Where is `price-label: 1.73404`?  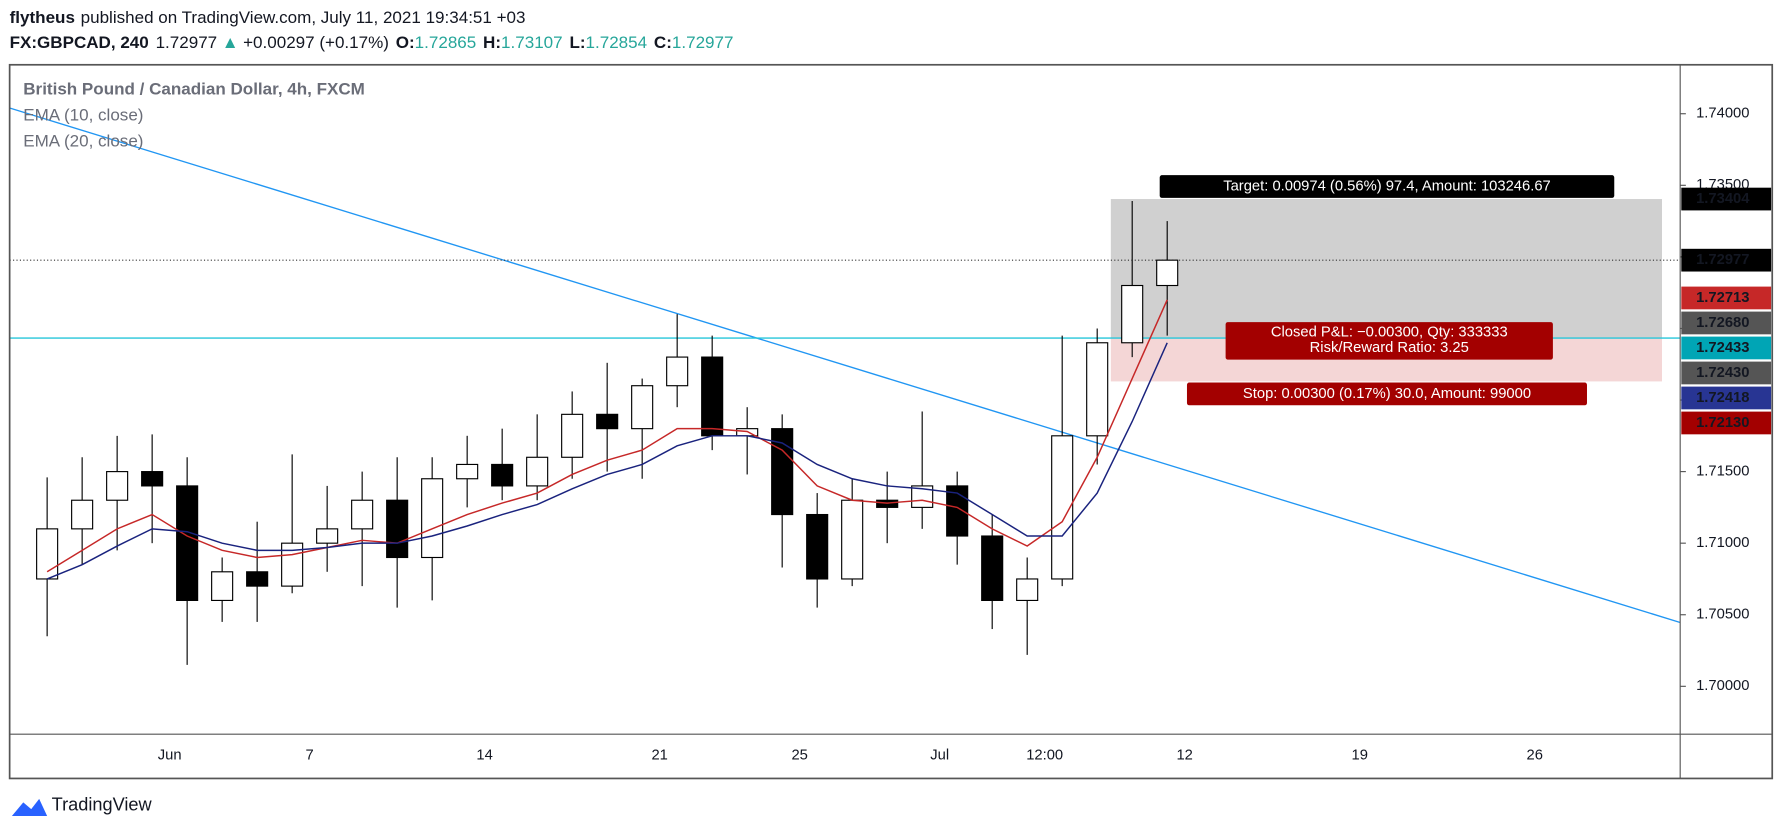
price-label: 1.73404 is located at coordinates (1723, 199).